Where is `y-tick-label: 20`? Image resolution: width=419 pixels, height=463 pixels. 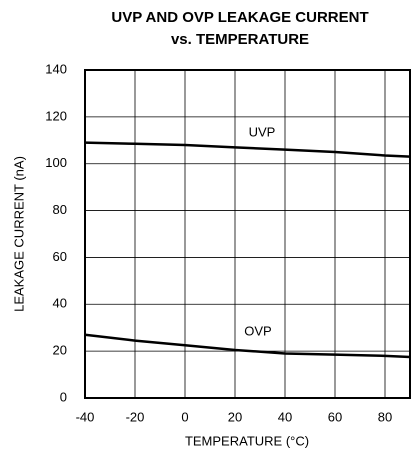 y-tick-label: 20 is located at coordinates (60, 350).